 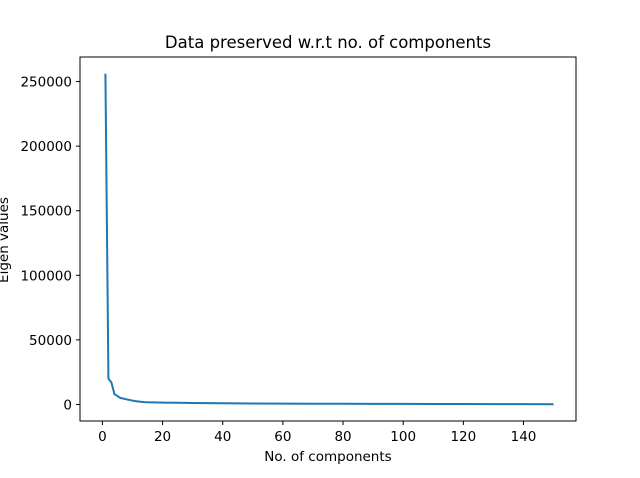 What do you see at coordinates (46, 212) in the screenshot?
I see `y-tick-label: 150000` at bounding box center [46, 212].